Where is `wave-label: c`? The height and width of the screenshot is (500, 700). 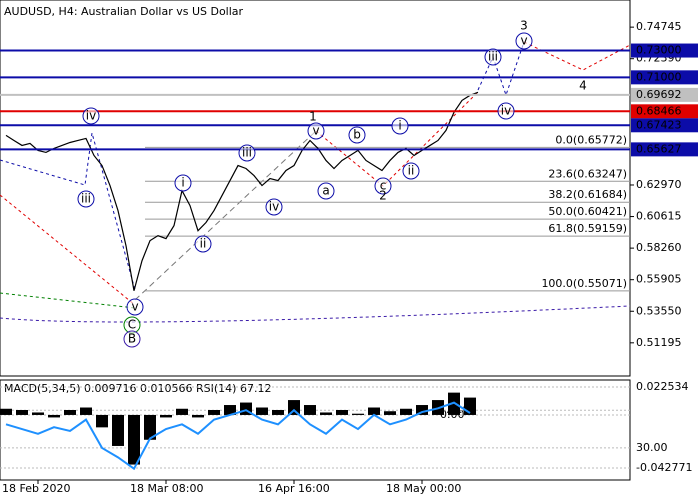 wave-label: c is located at coordinates (383, 186).